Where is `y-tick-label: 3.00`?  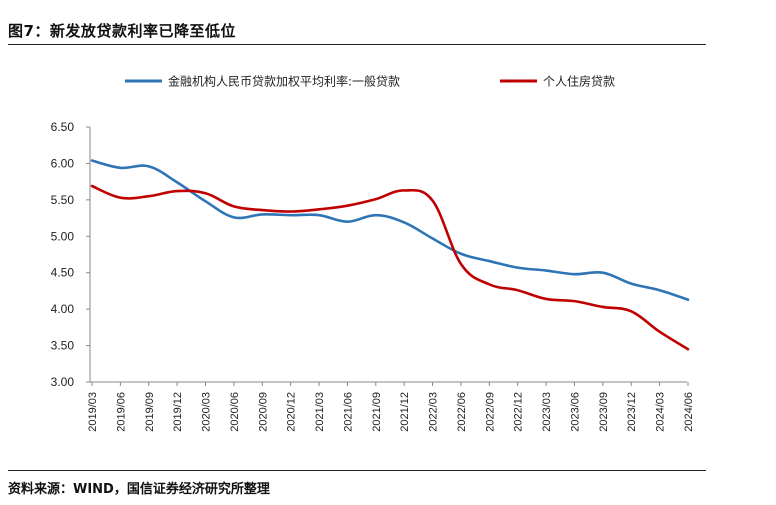 y-tick-label: 3.00 is located at coordinates (63, 382).